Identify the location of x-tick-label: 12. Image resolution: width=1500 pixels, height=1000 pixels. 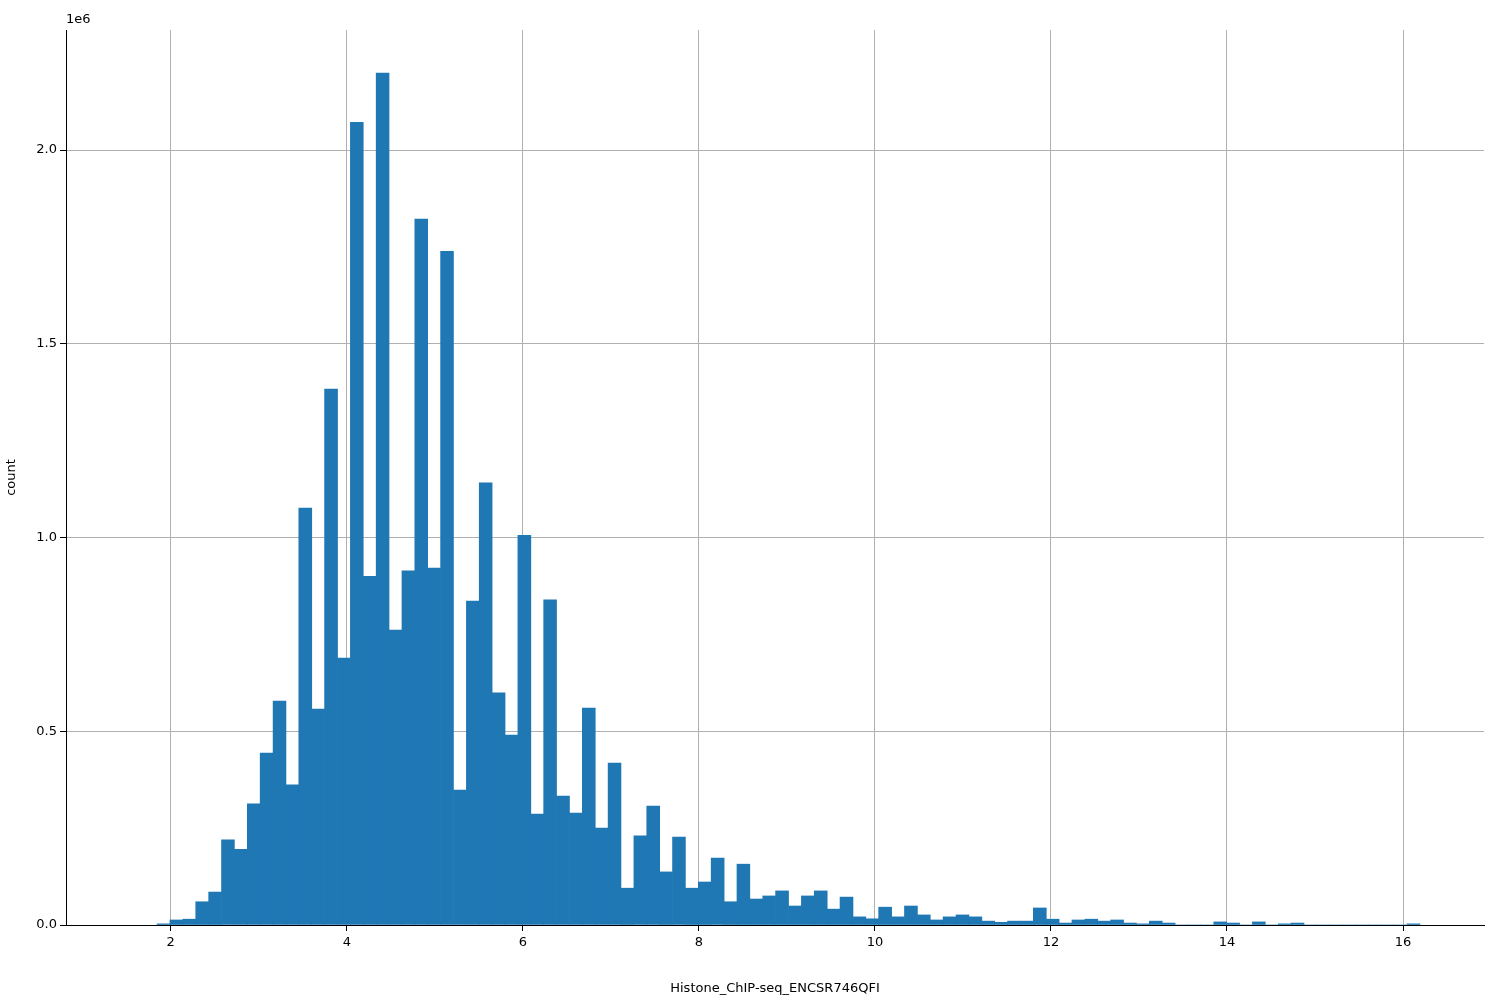
(1051, 942).